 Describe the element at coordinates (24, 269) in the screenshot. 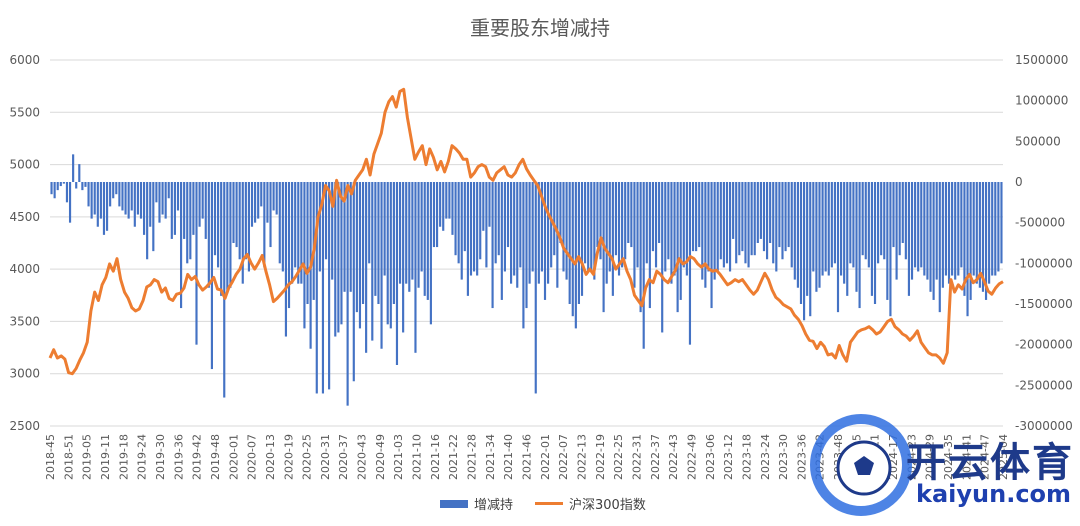

I see `left-tick-label: 4000` at that location.